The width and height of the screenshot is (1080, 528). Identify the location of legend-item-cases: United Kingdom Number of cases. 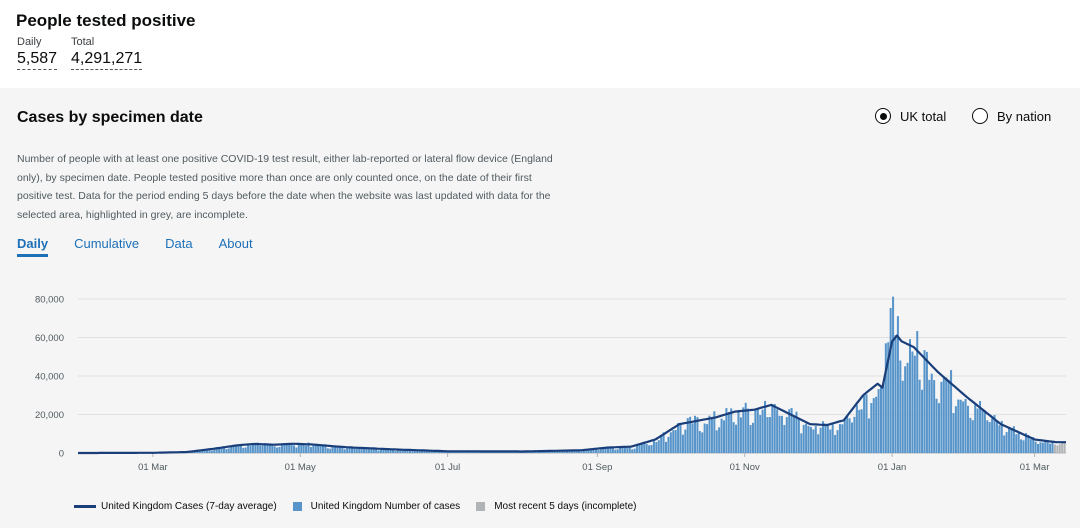
(376, 506).